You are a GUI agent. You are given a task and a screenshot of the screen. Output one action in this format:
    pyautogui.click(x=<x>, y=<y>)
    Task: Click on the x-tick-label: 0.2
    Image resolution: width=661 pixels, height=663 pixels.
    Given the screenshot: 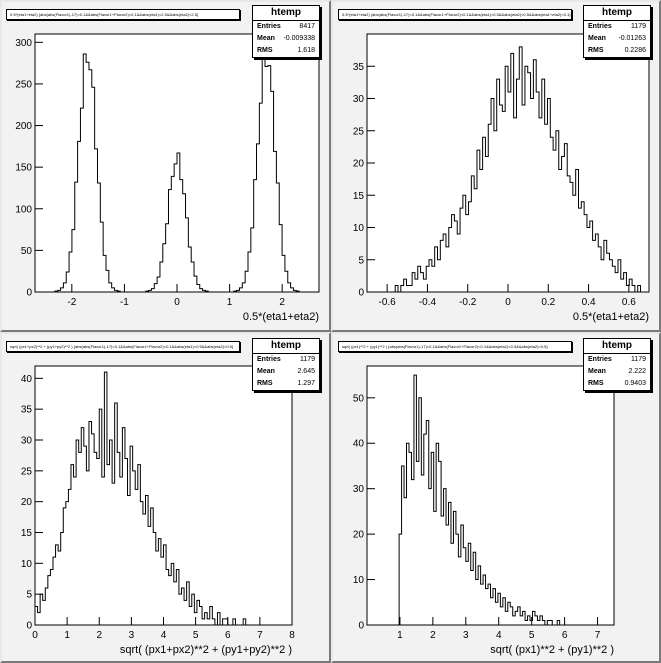 What is the action you would take?
    pyautogui.click(x=548, y=302)
    